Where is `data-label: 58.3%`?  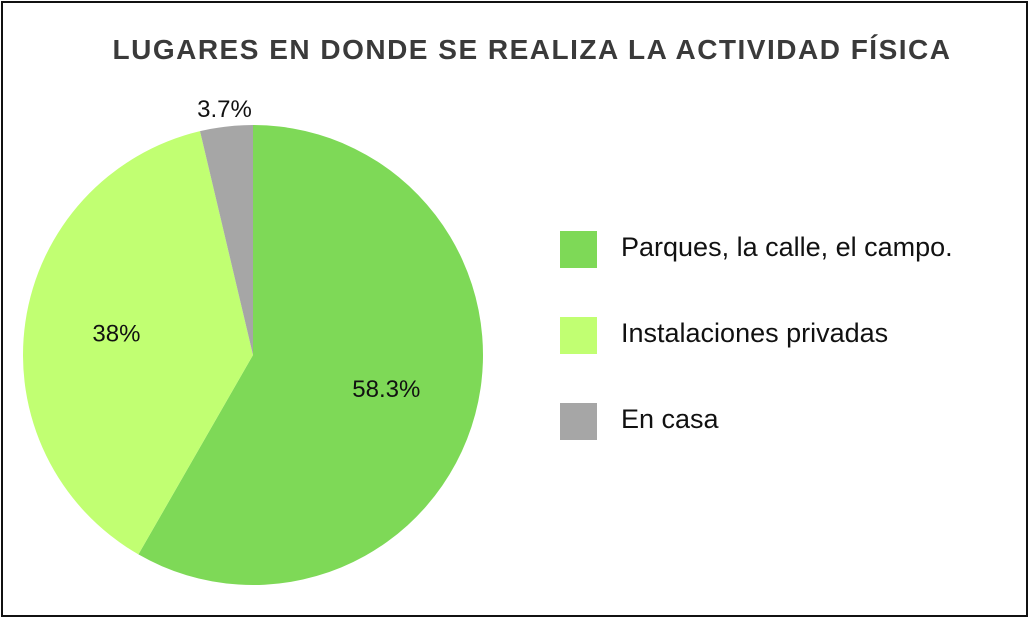 data-label: 58.3% is located at coordinates (386, 389).